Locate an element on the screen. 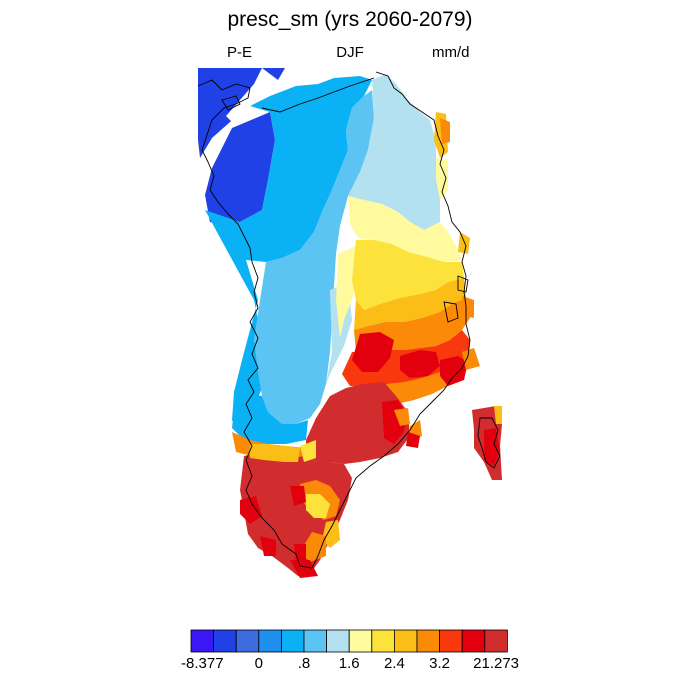 The height and width of the screenshot is (700, 700). map-gap is located at coordinates (252, 95).